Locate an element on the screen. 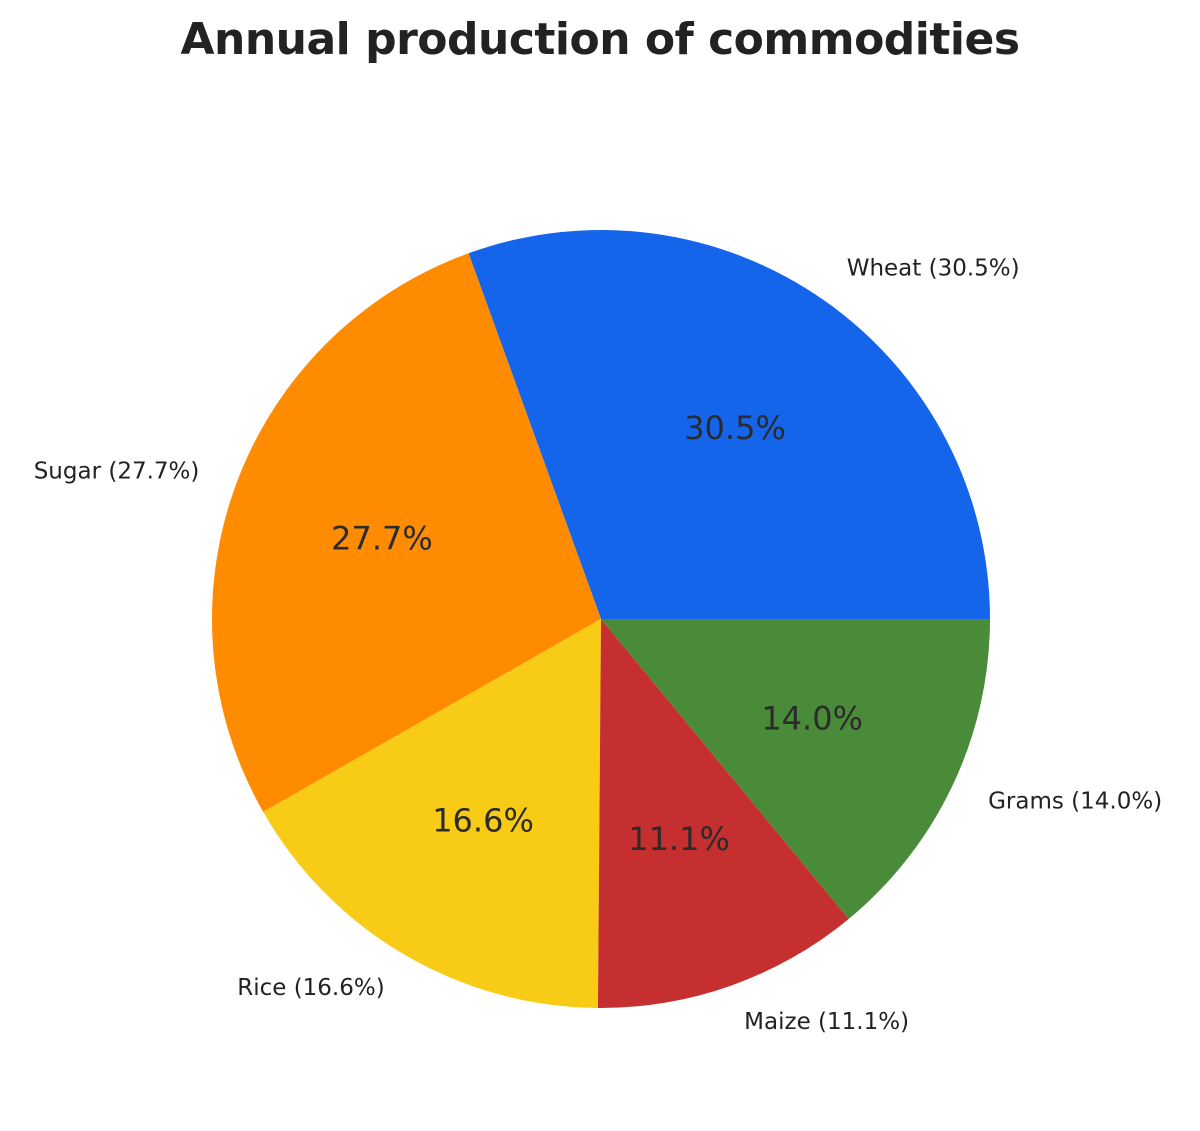 The width and height of the screenshot is (1200, 1131). pie-slice-grams is located at coordinates (795, 769).